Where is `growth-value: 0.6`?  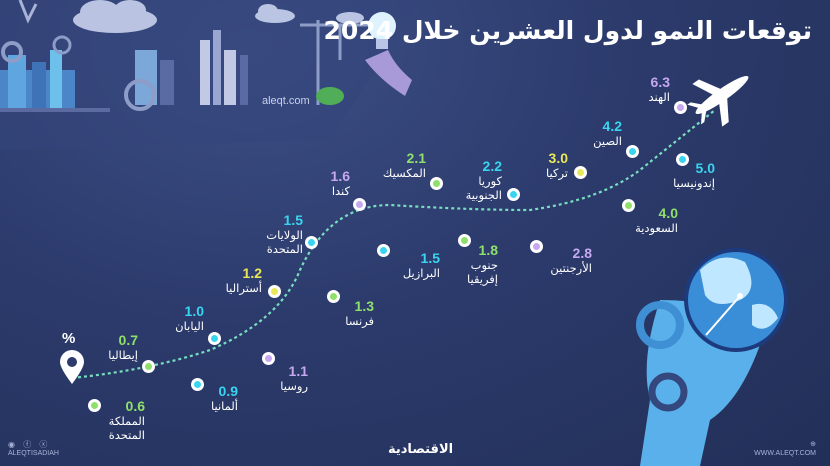
growth-value: 0.6 is located at coordinates (135, 406).